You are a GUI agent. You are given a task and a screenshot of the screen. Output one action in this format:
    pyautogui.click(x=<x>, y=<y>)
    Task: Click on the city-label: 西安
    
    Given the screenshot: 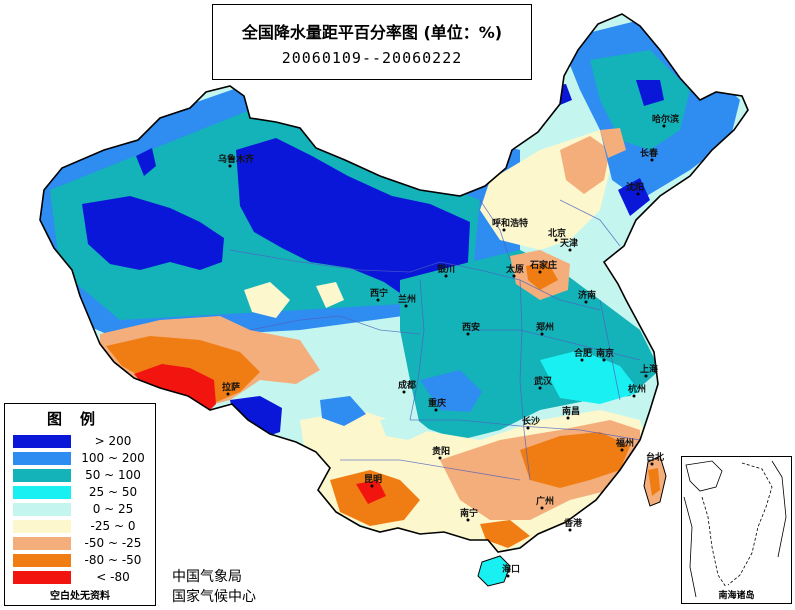 What is the action you would take?
    pyautogui.click(x=471, y=327)
    